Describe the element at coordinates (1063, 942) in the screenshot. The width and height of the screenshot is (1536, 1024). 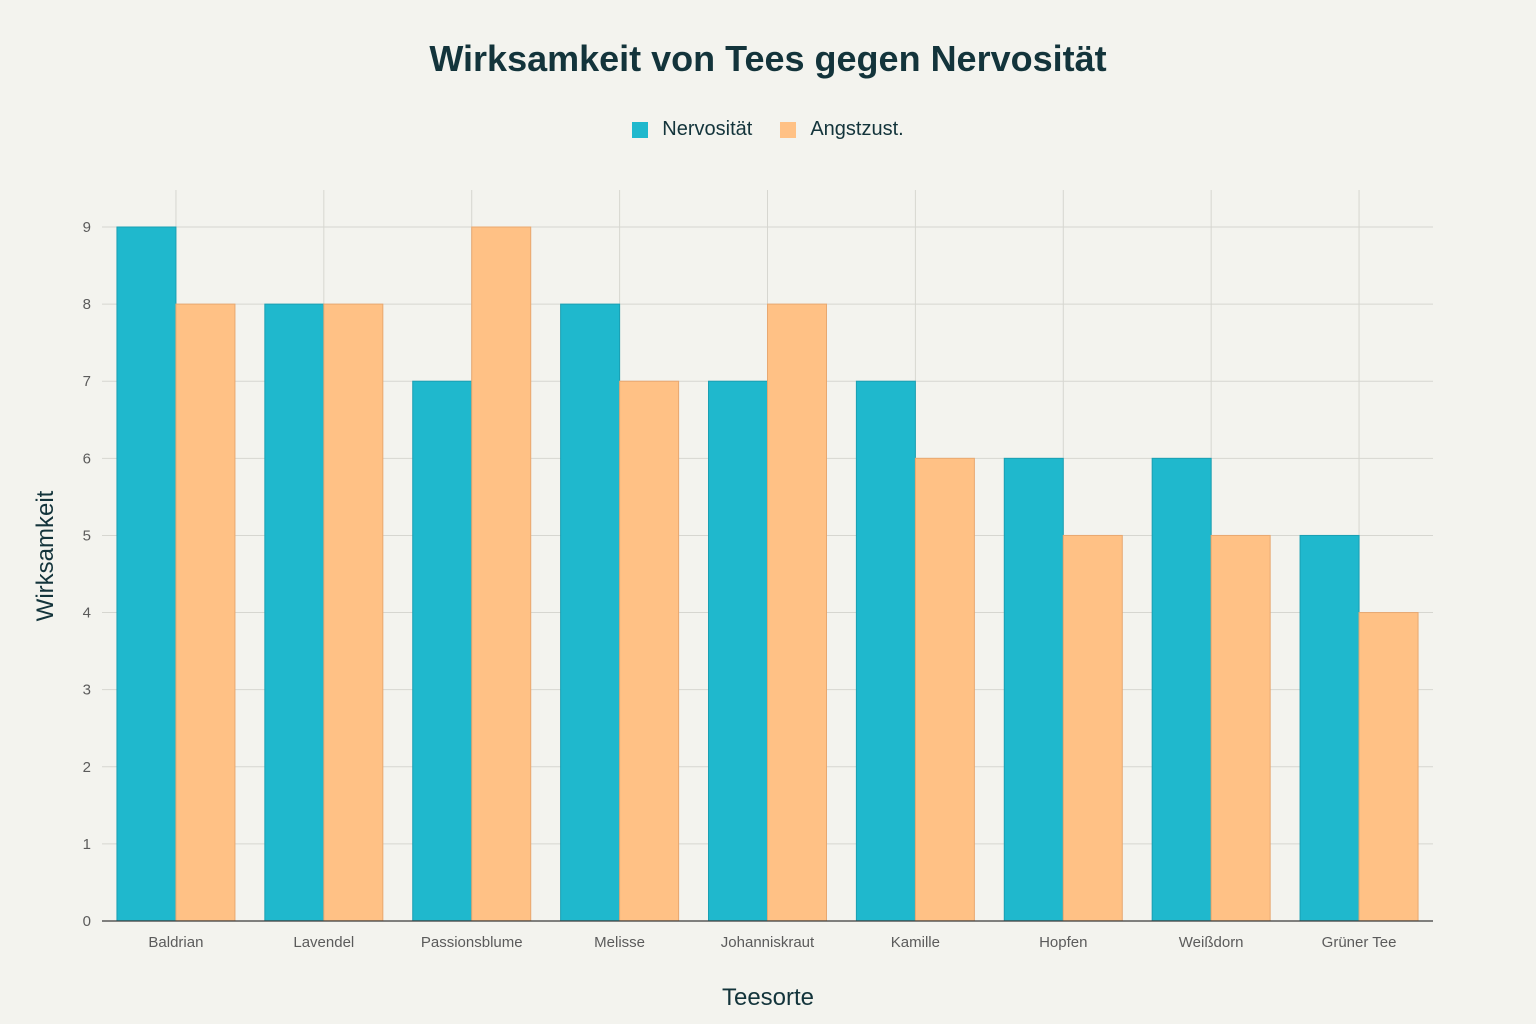
I see `x-tick-label: Hopfen` at that location.